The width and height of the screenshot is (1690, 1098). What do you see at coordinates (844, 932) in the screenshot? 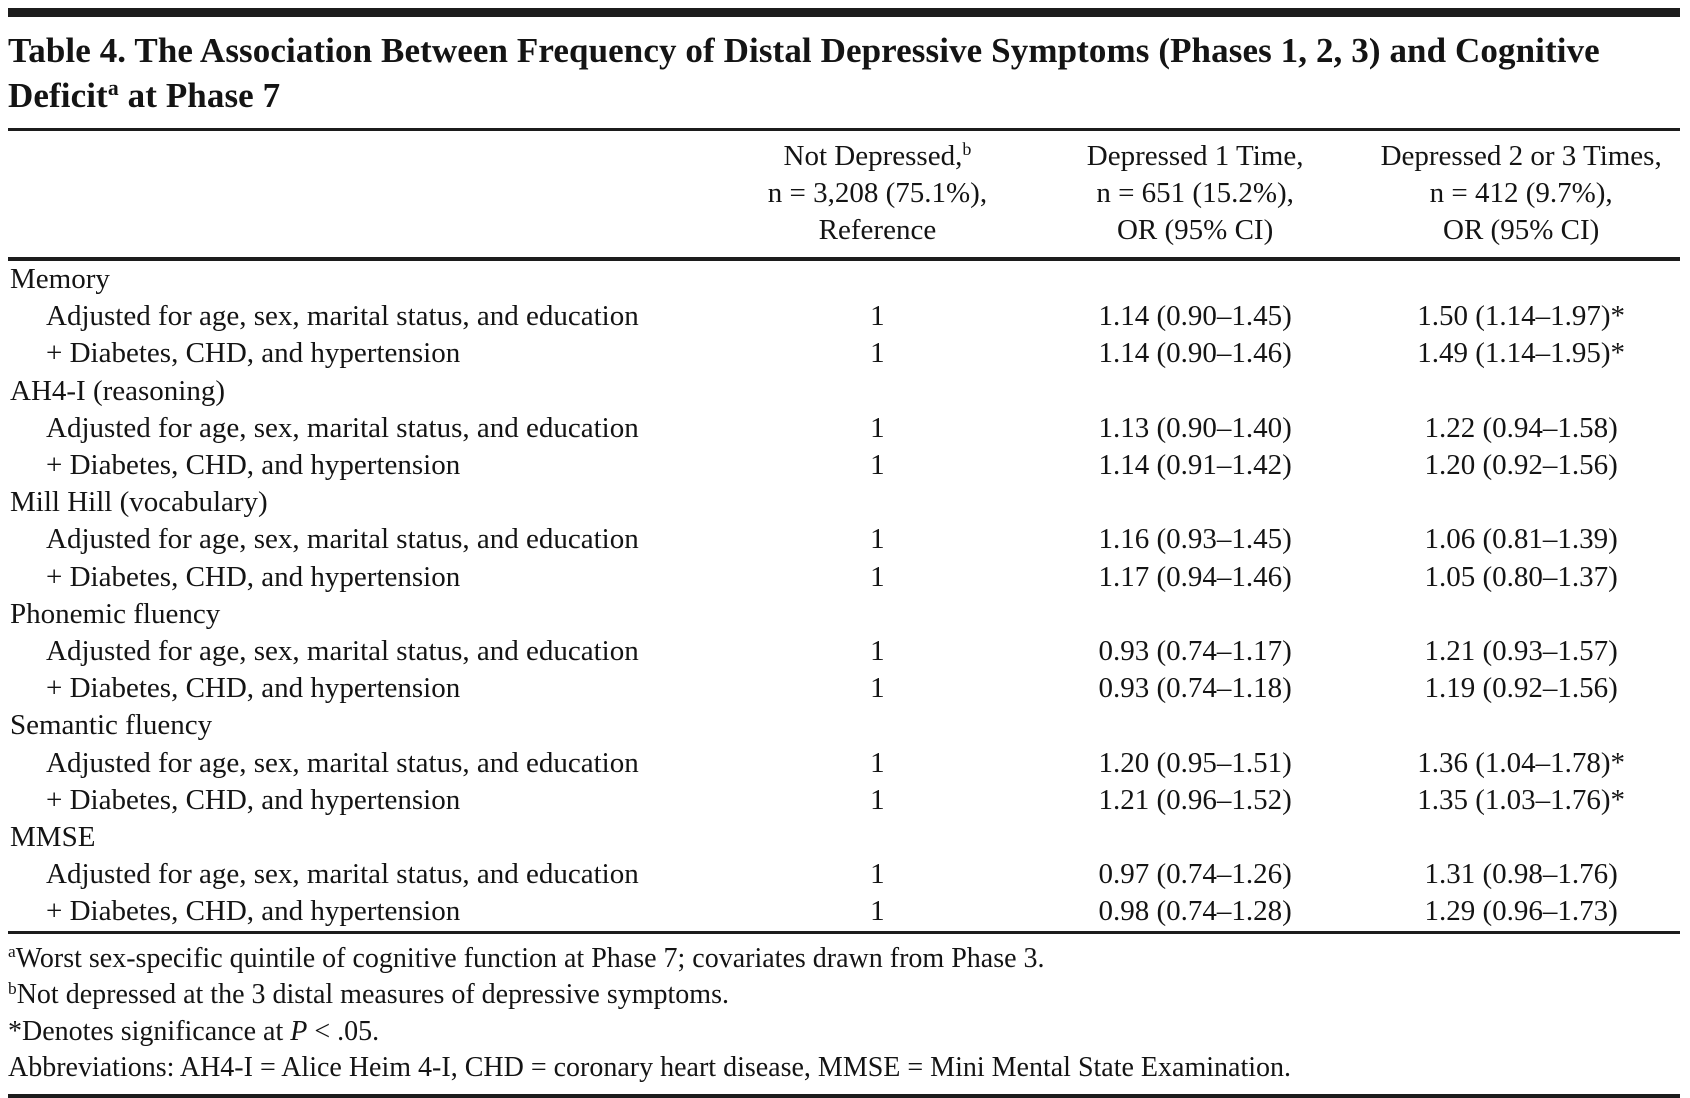
I see `body-rule` at bounding box center [844, 932].